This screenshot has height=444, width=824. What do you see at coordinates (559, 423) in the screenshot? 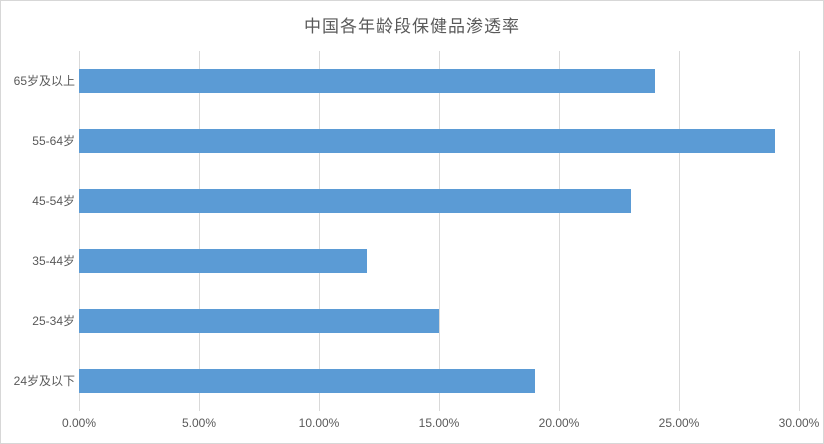
I see `x-axis-label: 20.00%` at bounding box center [559, 423].